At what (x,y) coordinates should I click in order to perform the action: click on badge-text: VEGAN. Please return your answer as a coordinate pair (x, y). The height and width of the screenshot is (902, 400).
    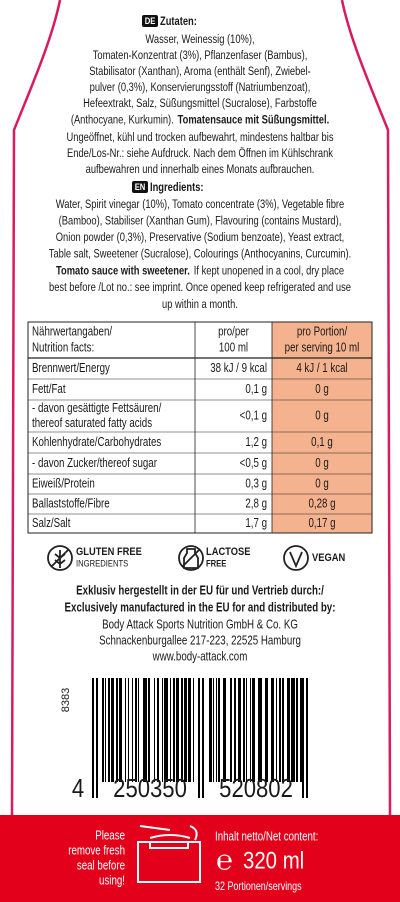
    Looking at the image, I should click on (328, 558).